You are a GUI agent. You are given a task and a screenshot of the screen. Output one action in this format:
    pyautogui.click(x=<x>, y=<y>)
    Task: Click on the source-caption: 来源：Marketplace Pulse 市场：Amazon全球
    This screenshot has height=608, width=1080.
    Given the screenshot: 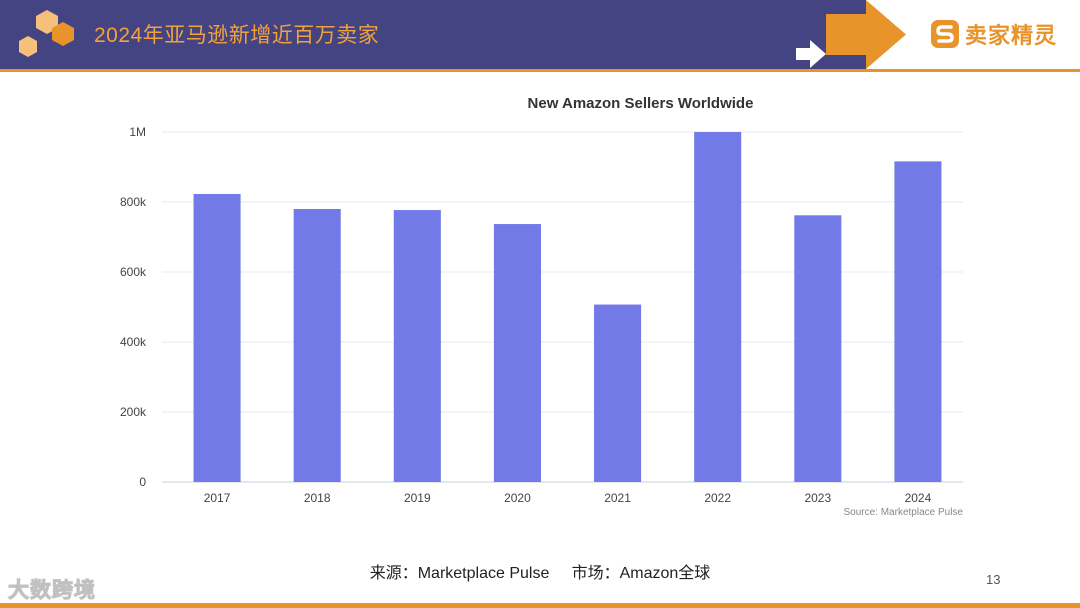 What is the action you would take?
    pyautogui.click(x=540, y=573)
    